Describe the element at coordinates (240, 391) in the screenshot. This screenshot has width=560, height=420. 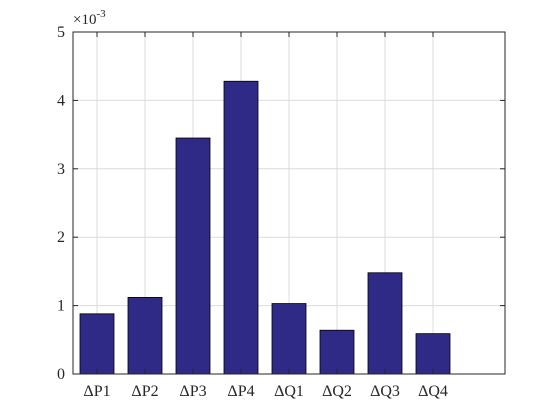
I see `x-tick-label: ΔP4` at that location.